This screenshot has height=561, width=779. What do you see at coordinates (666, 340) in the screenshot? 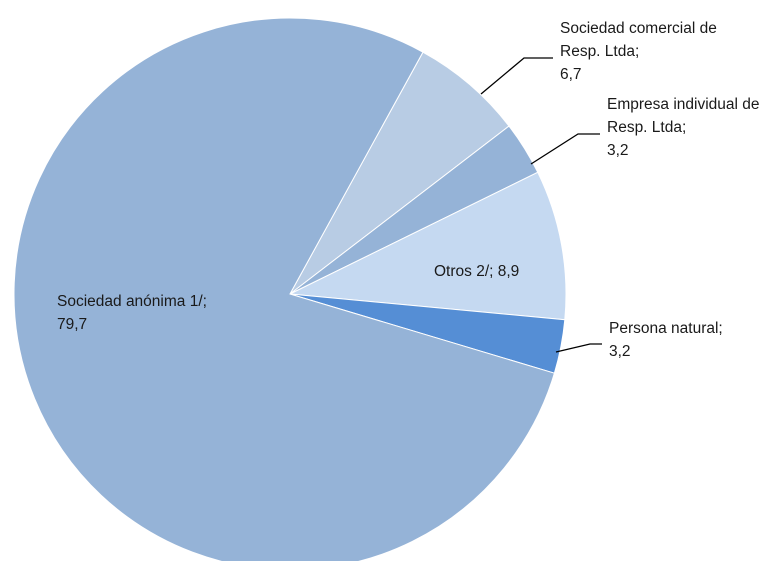
I see `data-label: Persona natural; 3,2` at bounding box center [666, 340].